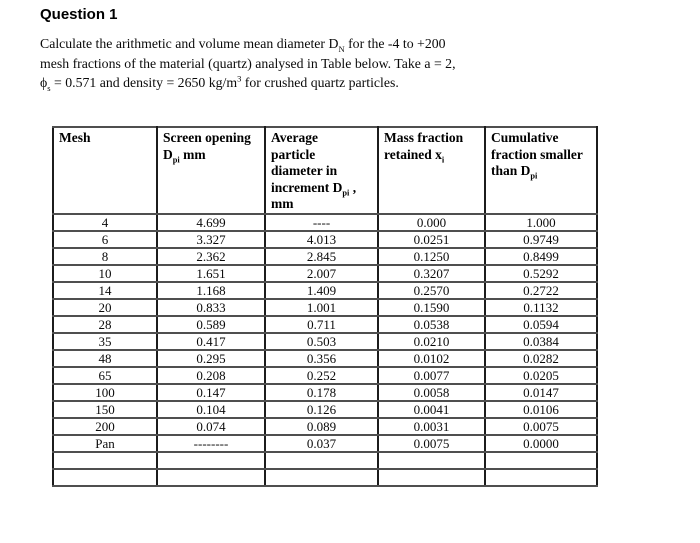 This screenshot has height=543, width=700. Describe the element at coordinates (211, 443) in the screenshot. I see `table-cell: --------` at that location.